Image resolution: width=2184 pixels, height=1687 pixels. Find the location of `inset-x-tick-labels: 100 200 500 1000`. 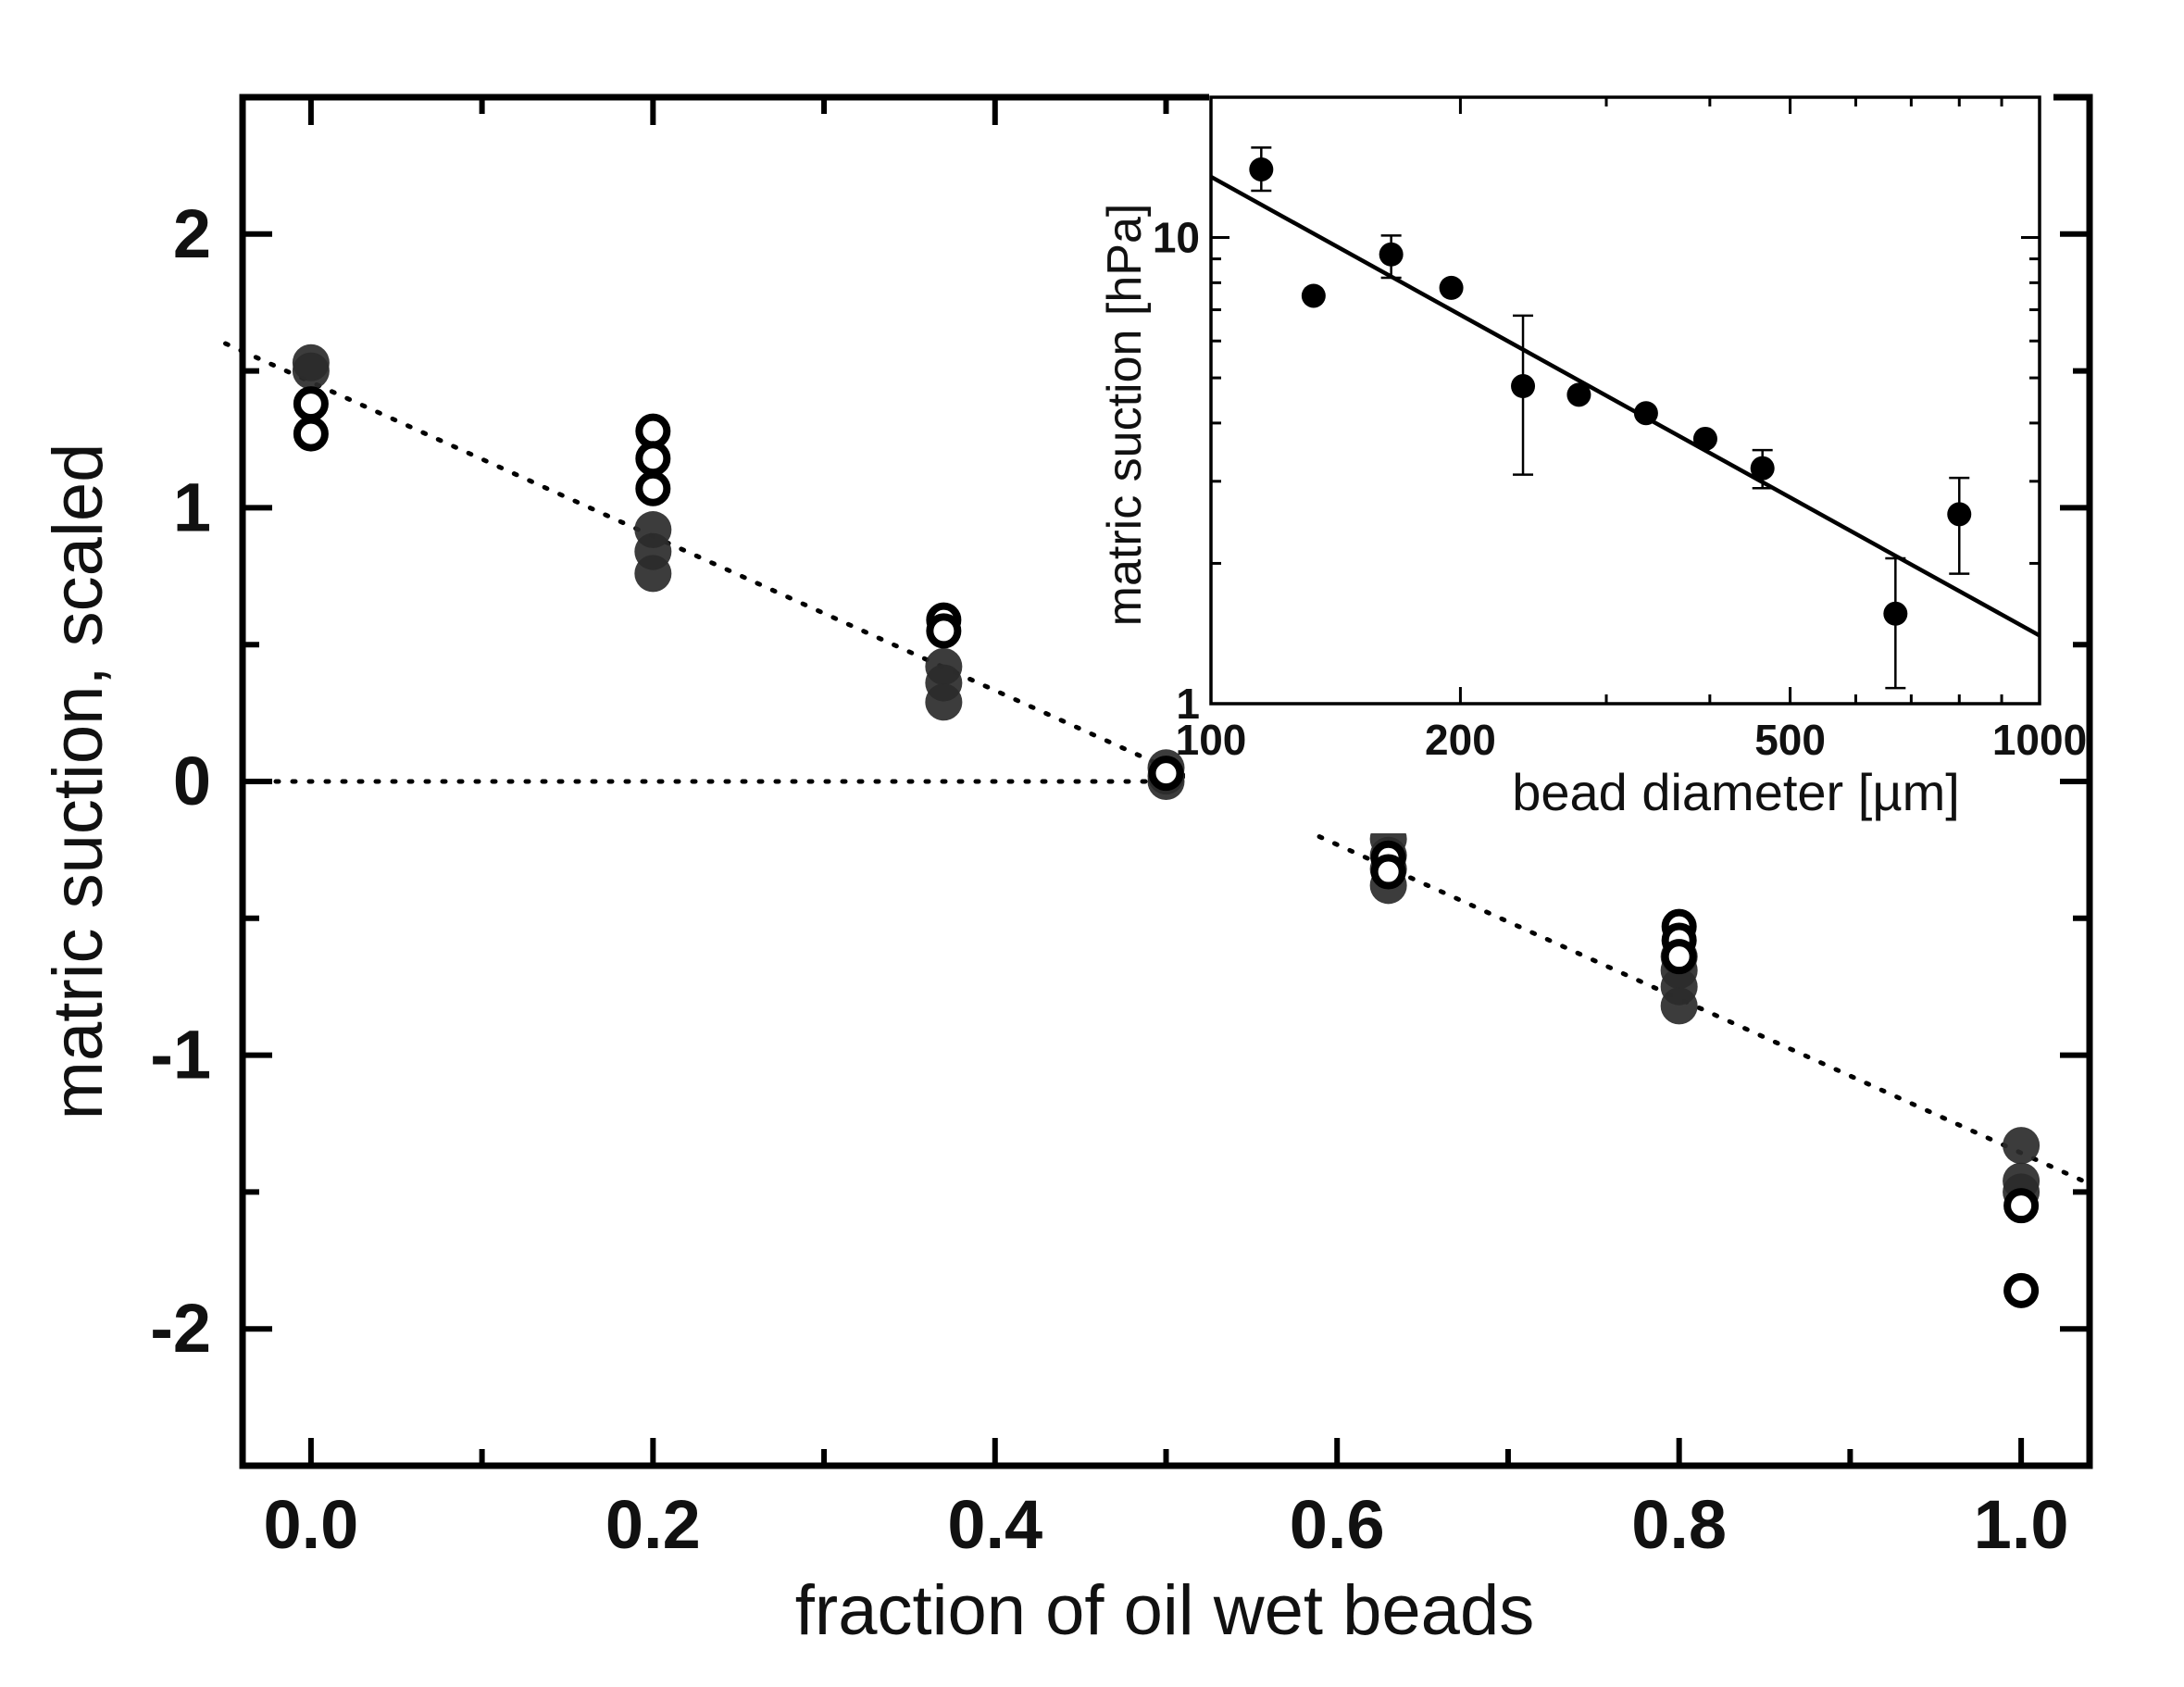

inset-x-tick-labels: 100 200 500 1000 is located at coordinates (1632, 740).